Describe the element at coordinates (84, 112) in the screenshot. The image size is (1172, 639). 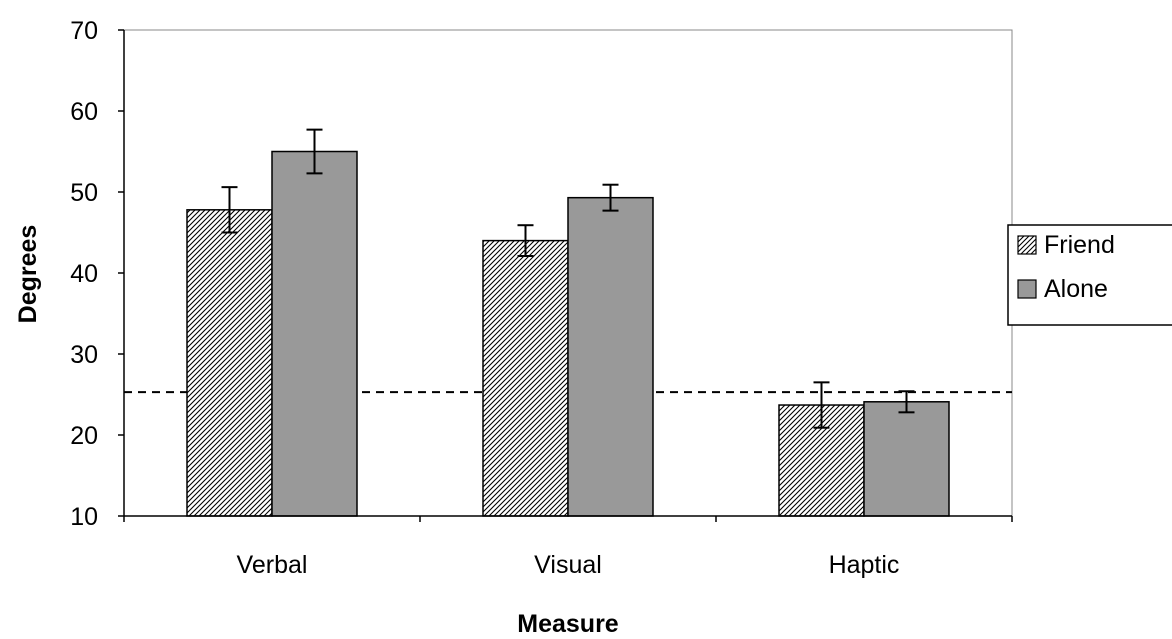
I see `y-tick-label: 60` at that location.